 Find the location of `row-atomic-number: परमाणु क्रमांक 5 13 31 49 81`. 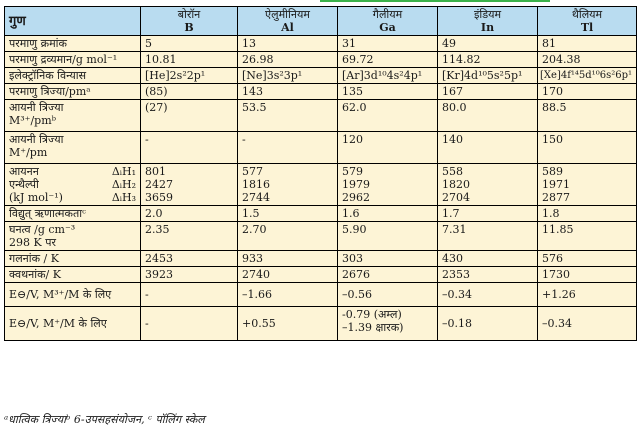

row-atomic-number: परमाणु क्रमांक 5 13 31 49 81 is located at coordinates (320, 43).